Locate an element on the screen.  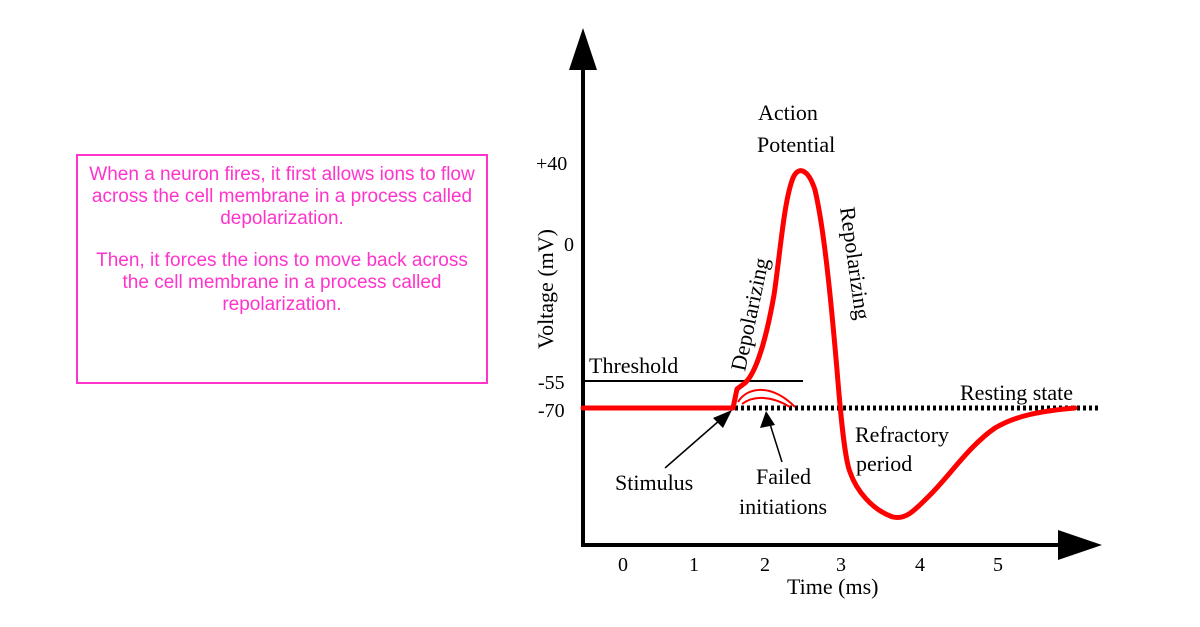
x-tick-3: 3 is located at coordinates (841, 565).